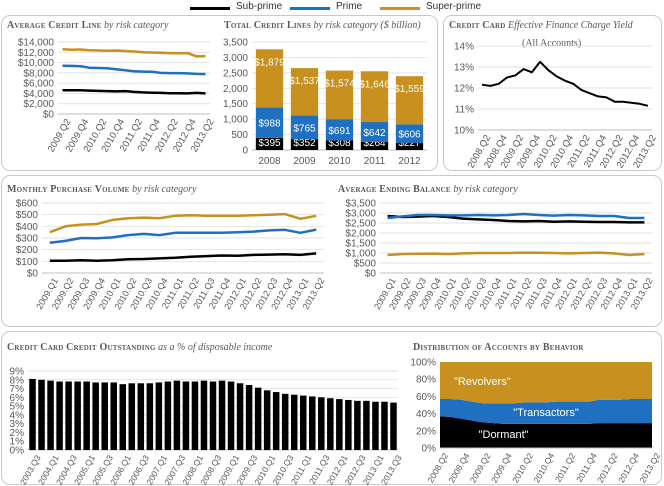 The image size is (664, 486). I want to click on purchase_volume-ytick-label: $100, so click(27, 262).